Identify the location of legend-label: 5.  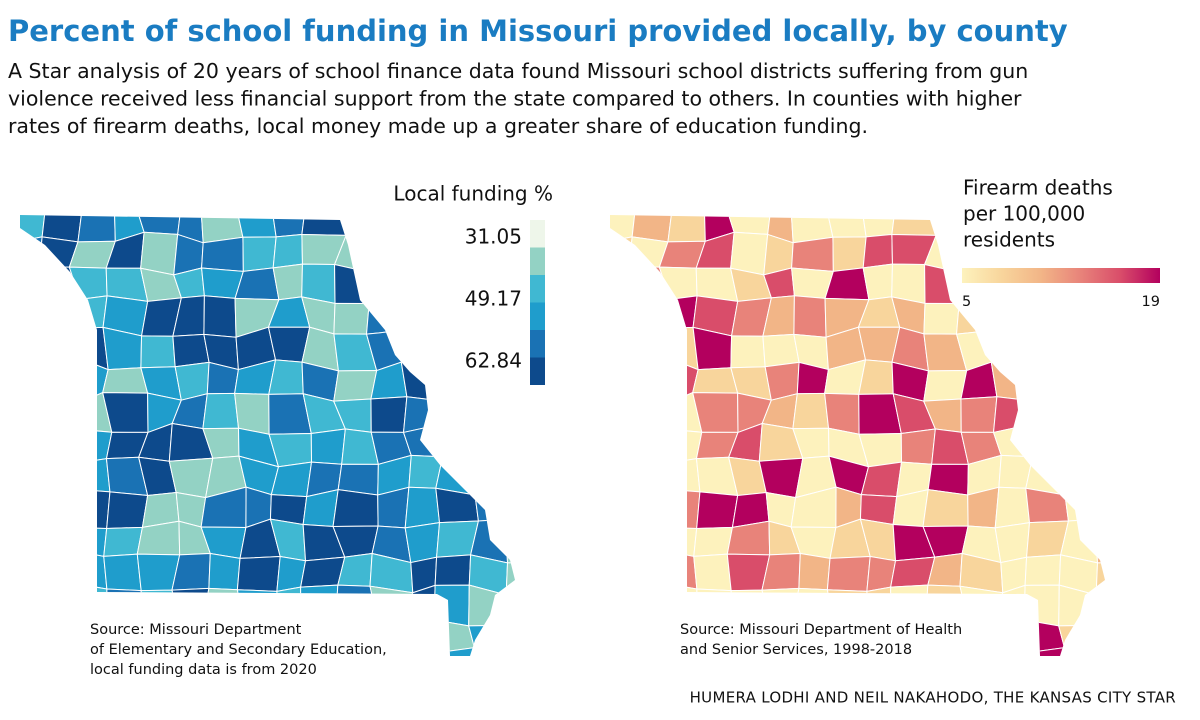
(966, 302).